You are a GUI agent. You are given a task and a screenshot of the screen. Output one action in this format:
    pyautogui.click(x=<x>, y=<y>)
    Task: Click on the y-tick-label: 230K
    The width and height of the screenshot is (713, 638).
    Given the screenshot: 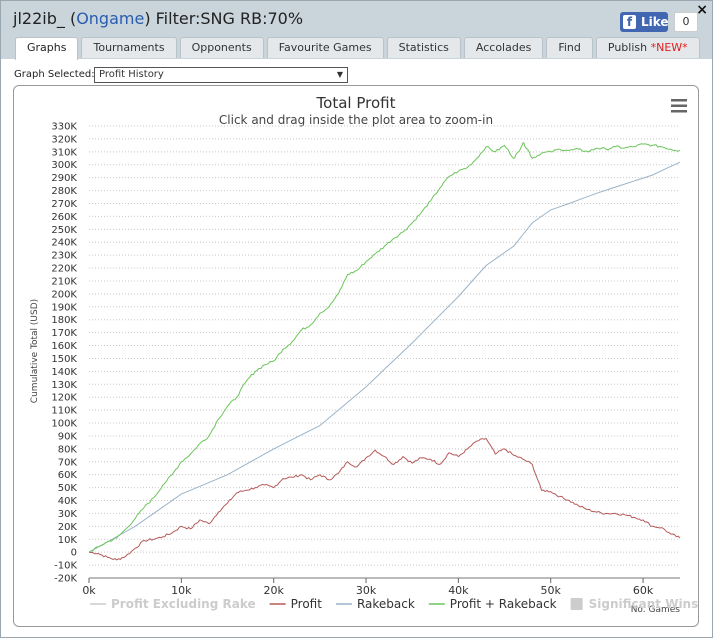 What is the action you would take?
    pyautogui.click(x=64, y=256)
    